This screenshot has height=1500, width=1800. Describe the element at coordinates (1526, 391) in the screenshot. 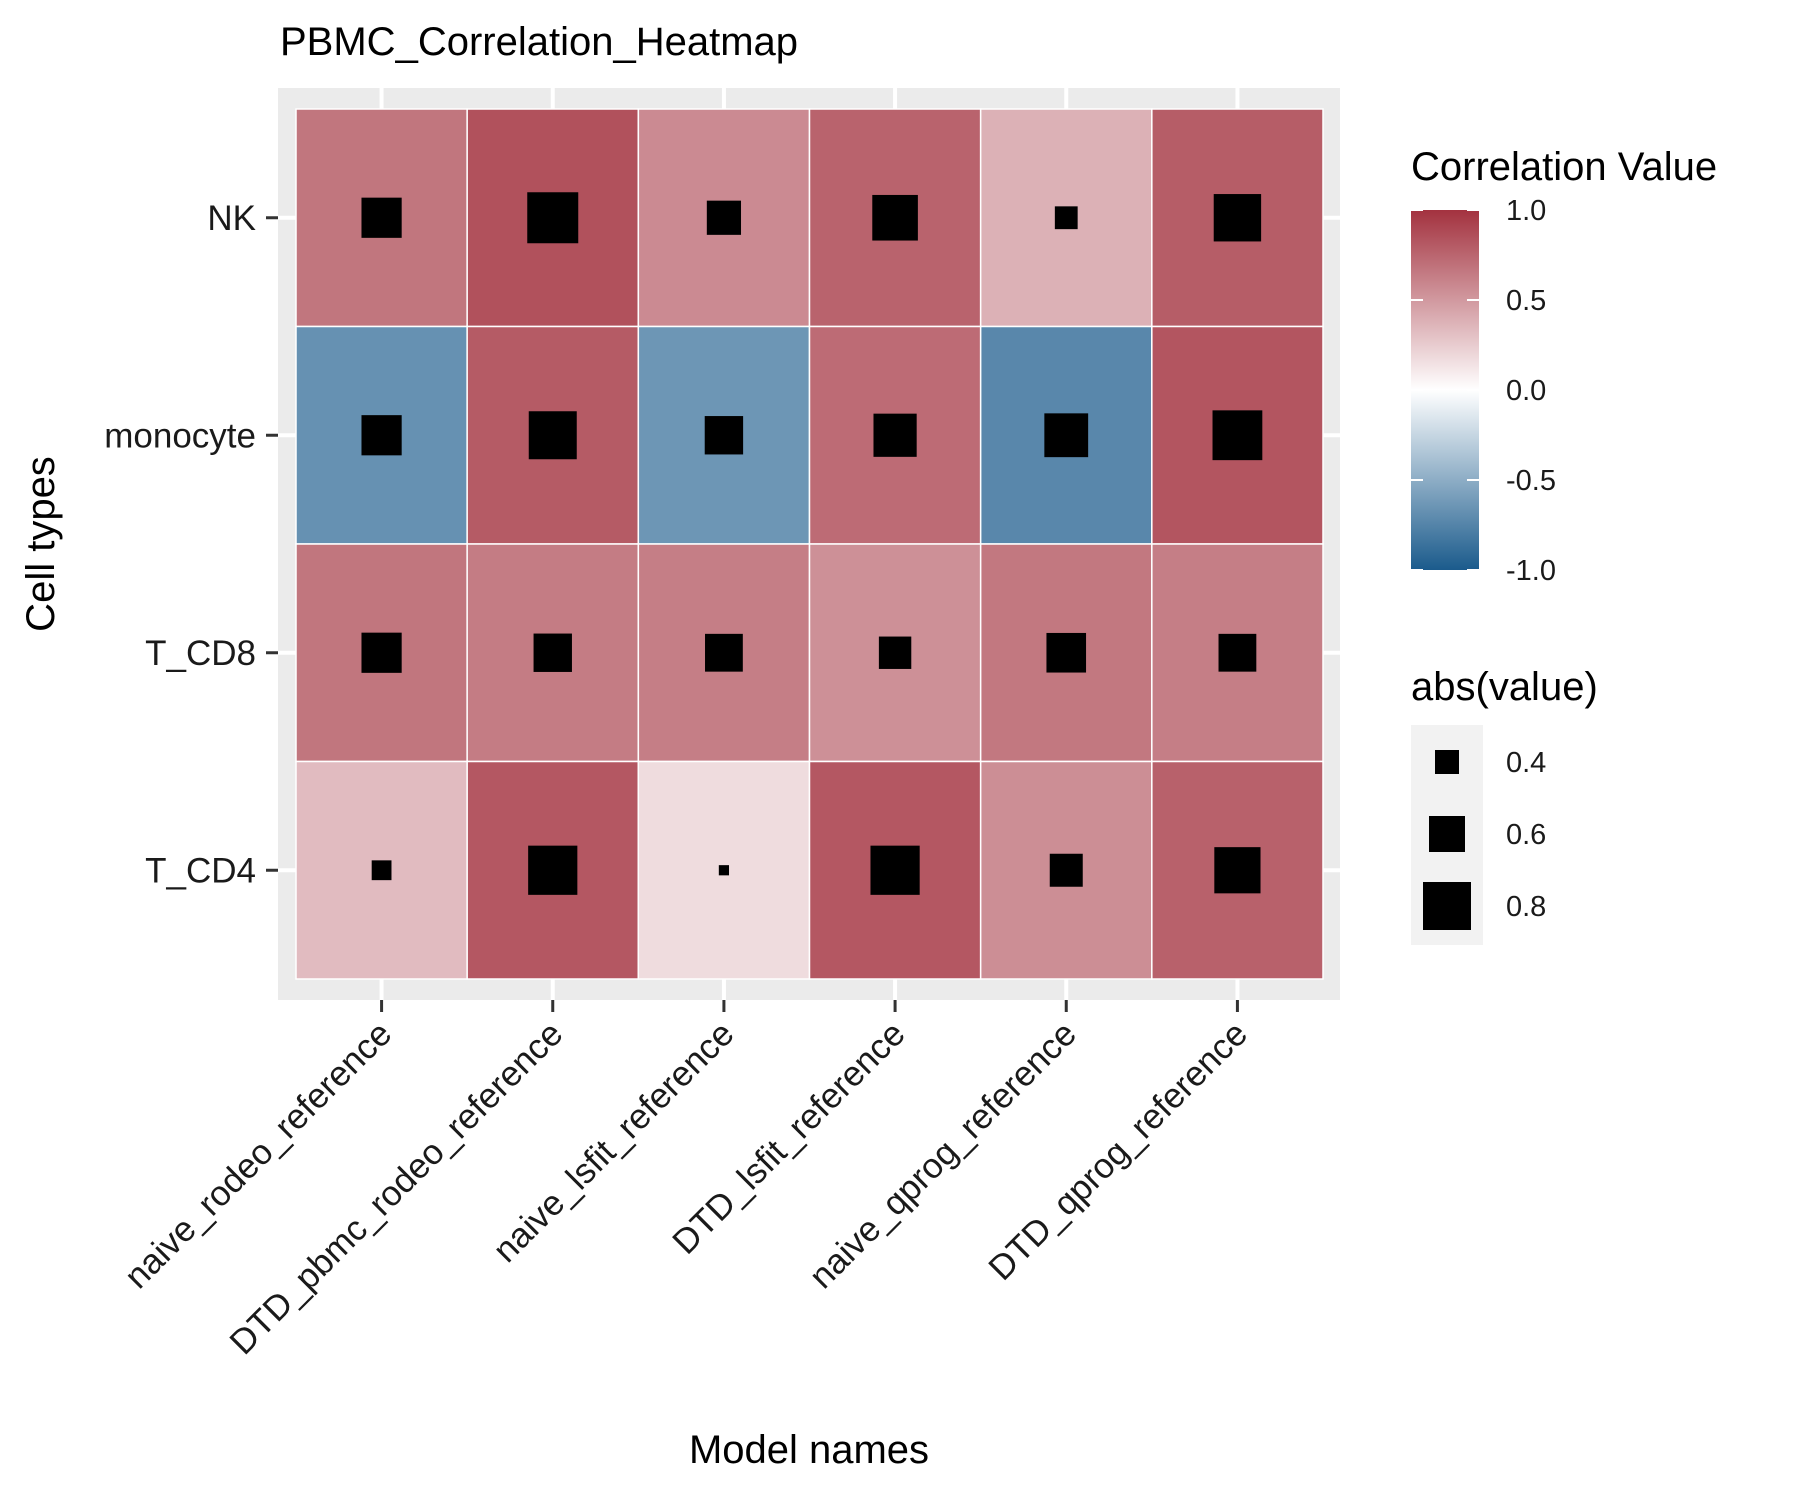

I see `colorbar-tick-label: 0.0` at that location.